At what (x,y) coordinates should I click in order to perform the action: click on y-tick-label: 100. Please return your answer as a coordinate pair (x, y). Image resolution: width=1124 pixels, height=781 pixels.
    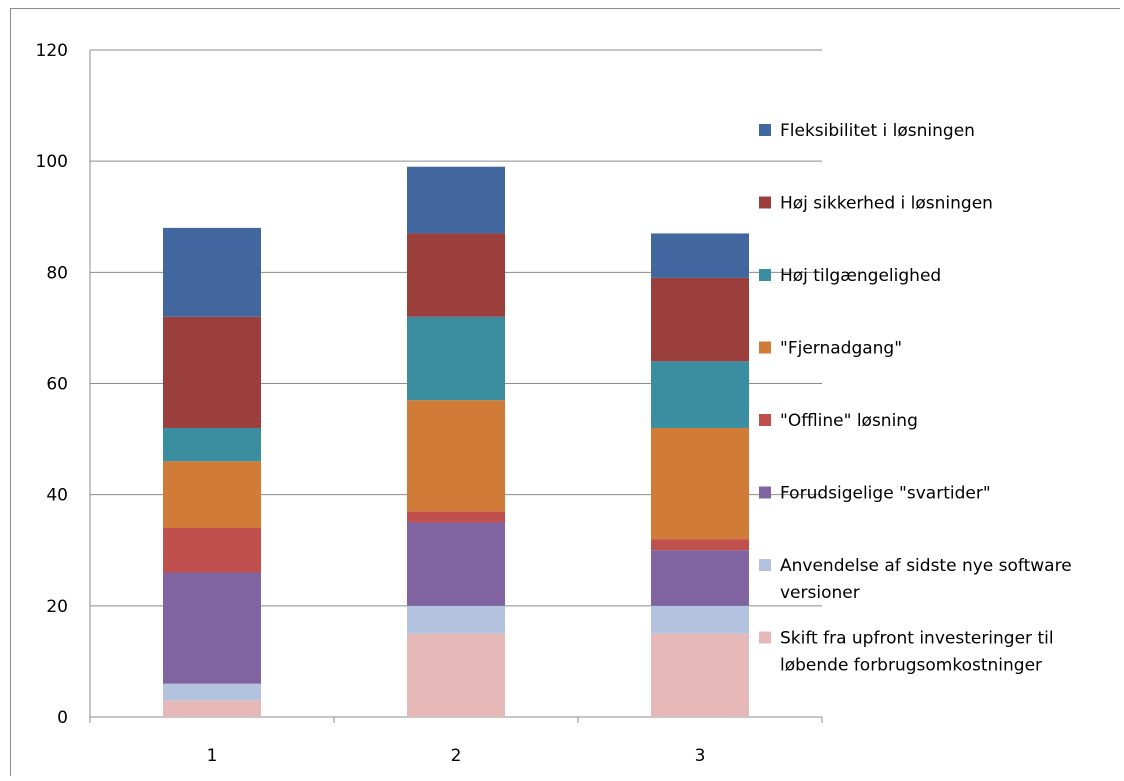
    Looking at the image, I should click on (52, 162).